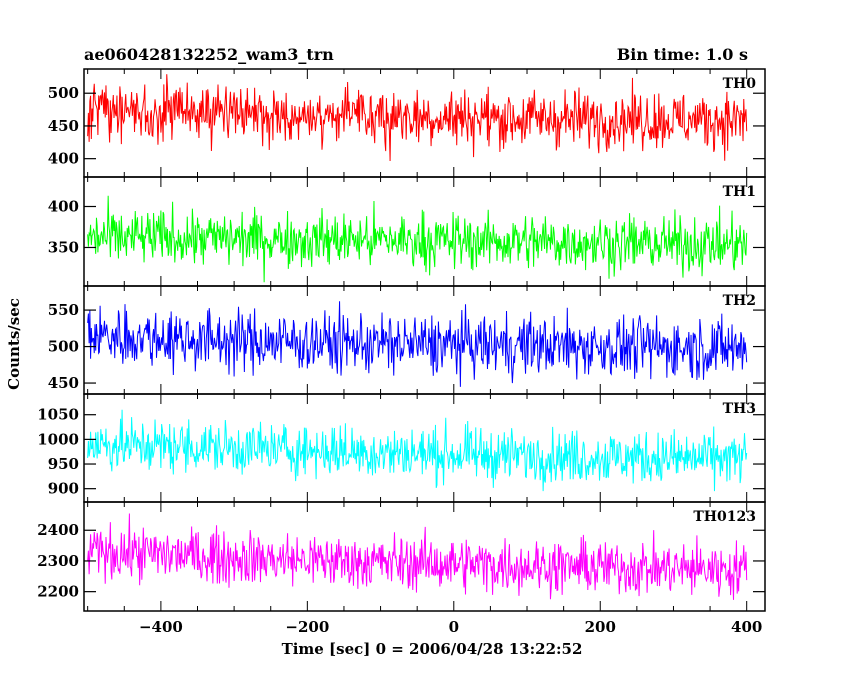 This screenshot has height=680, width=850. What do you see at coordinates (63, 247) in the screenshot?
I see `y-tick-label: 350` at bounding box center [63, 247].